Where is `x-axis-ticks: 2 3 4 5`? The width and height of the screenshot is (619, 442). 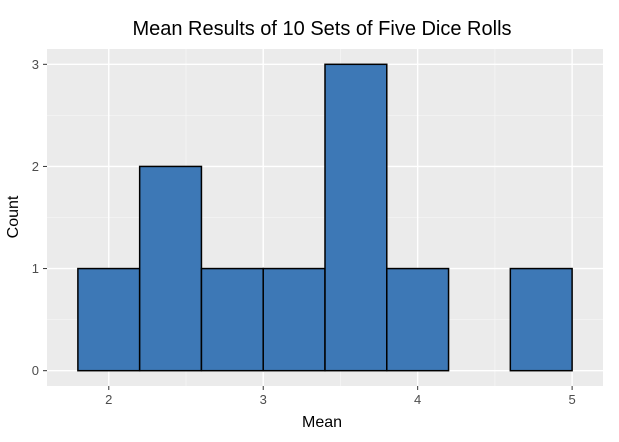
x-axis-ticks: 2 3 4 5 is located at coordinates (340, 396).